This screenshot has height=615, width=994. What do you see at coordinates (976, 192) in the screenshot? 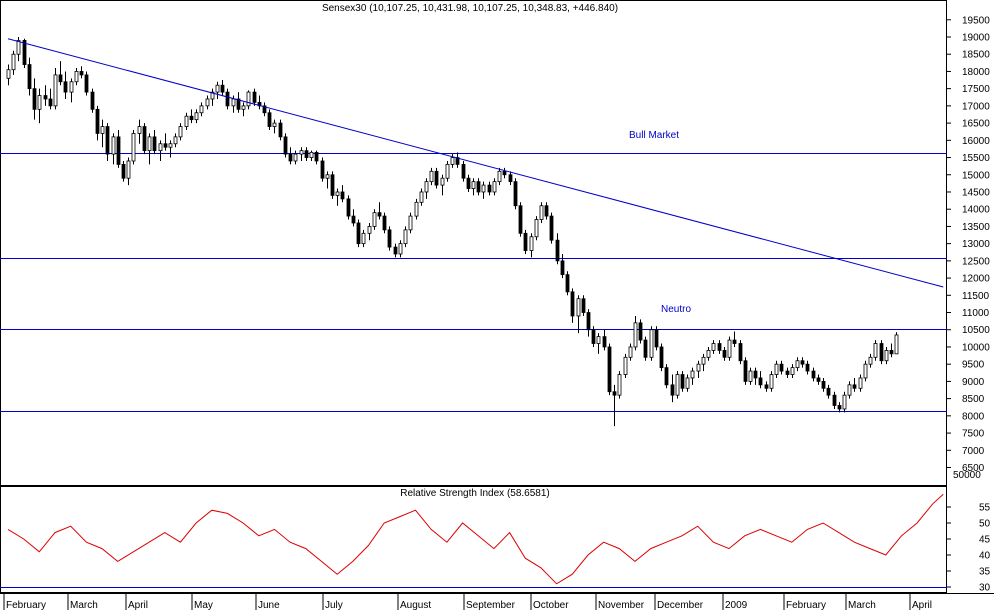
I see `price-y-tick-label: 14500` at bounding box center [976, 192].